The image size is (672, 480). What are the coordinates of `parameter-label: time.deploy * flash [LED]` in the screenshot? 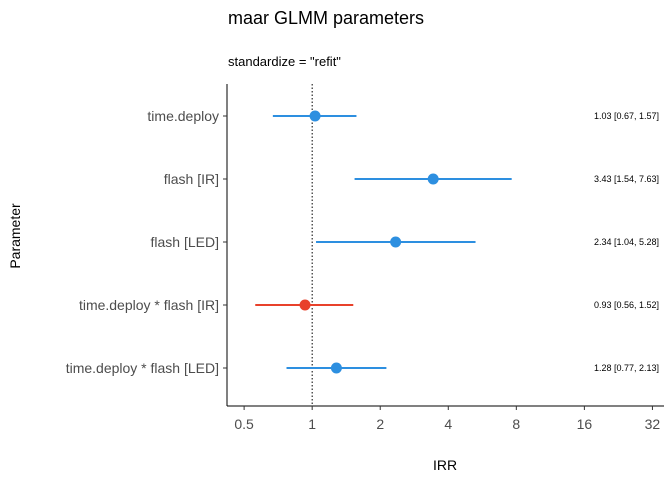 It's located at (142, 368).